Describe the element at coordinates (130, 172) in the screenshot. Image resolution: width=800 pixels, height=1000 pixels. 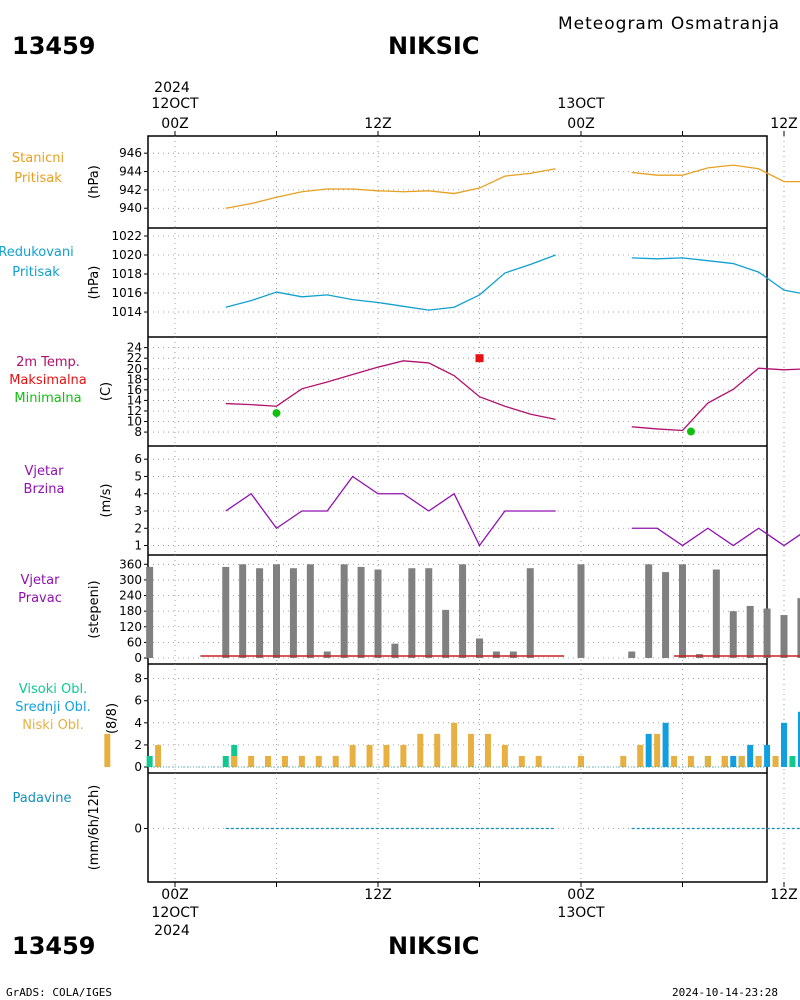
I see `y-tick-label: 944` at that location.